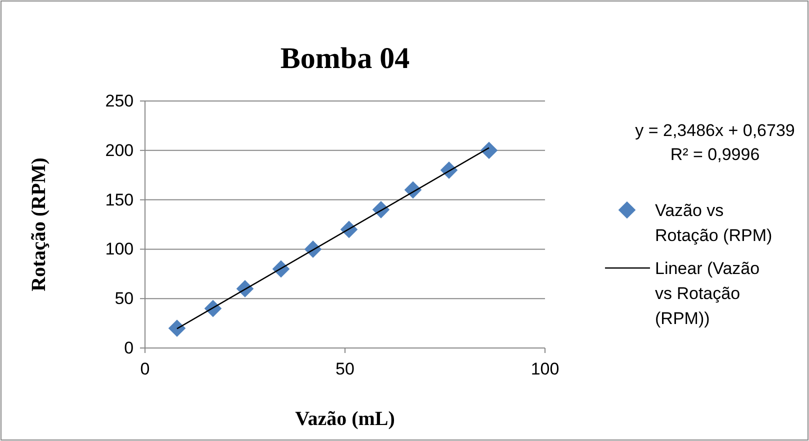 The width and height of the screenshot is (809, 441). Describe the element at coordinates (345, 419) in the screenshot. I see `x-axis-title: Vazão (mL)` at that location.